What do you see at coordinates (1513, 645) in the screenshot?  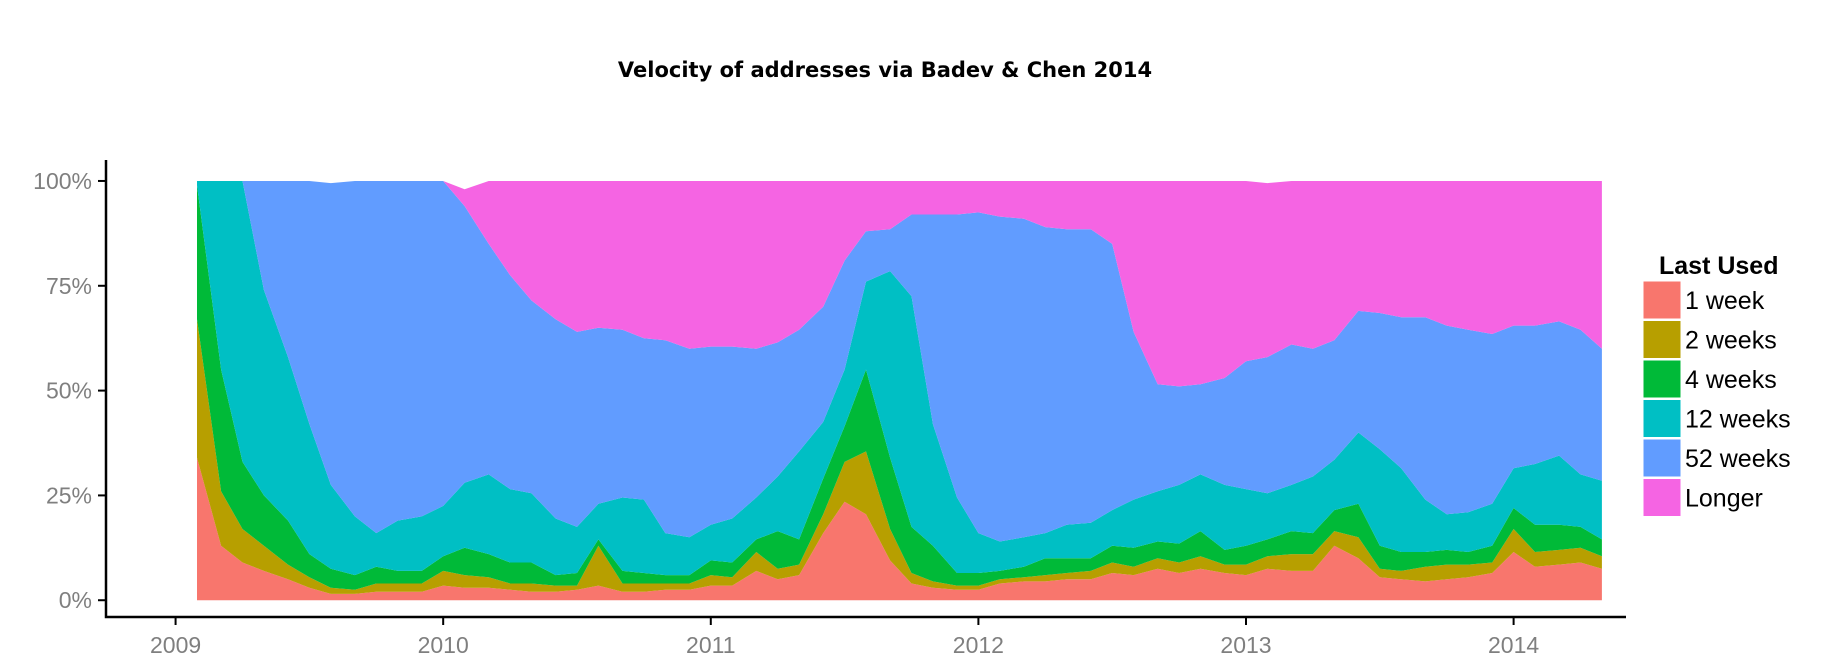 I see `x-tick-label: 2014` at bounding box center [1513, 645].